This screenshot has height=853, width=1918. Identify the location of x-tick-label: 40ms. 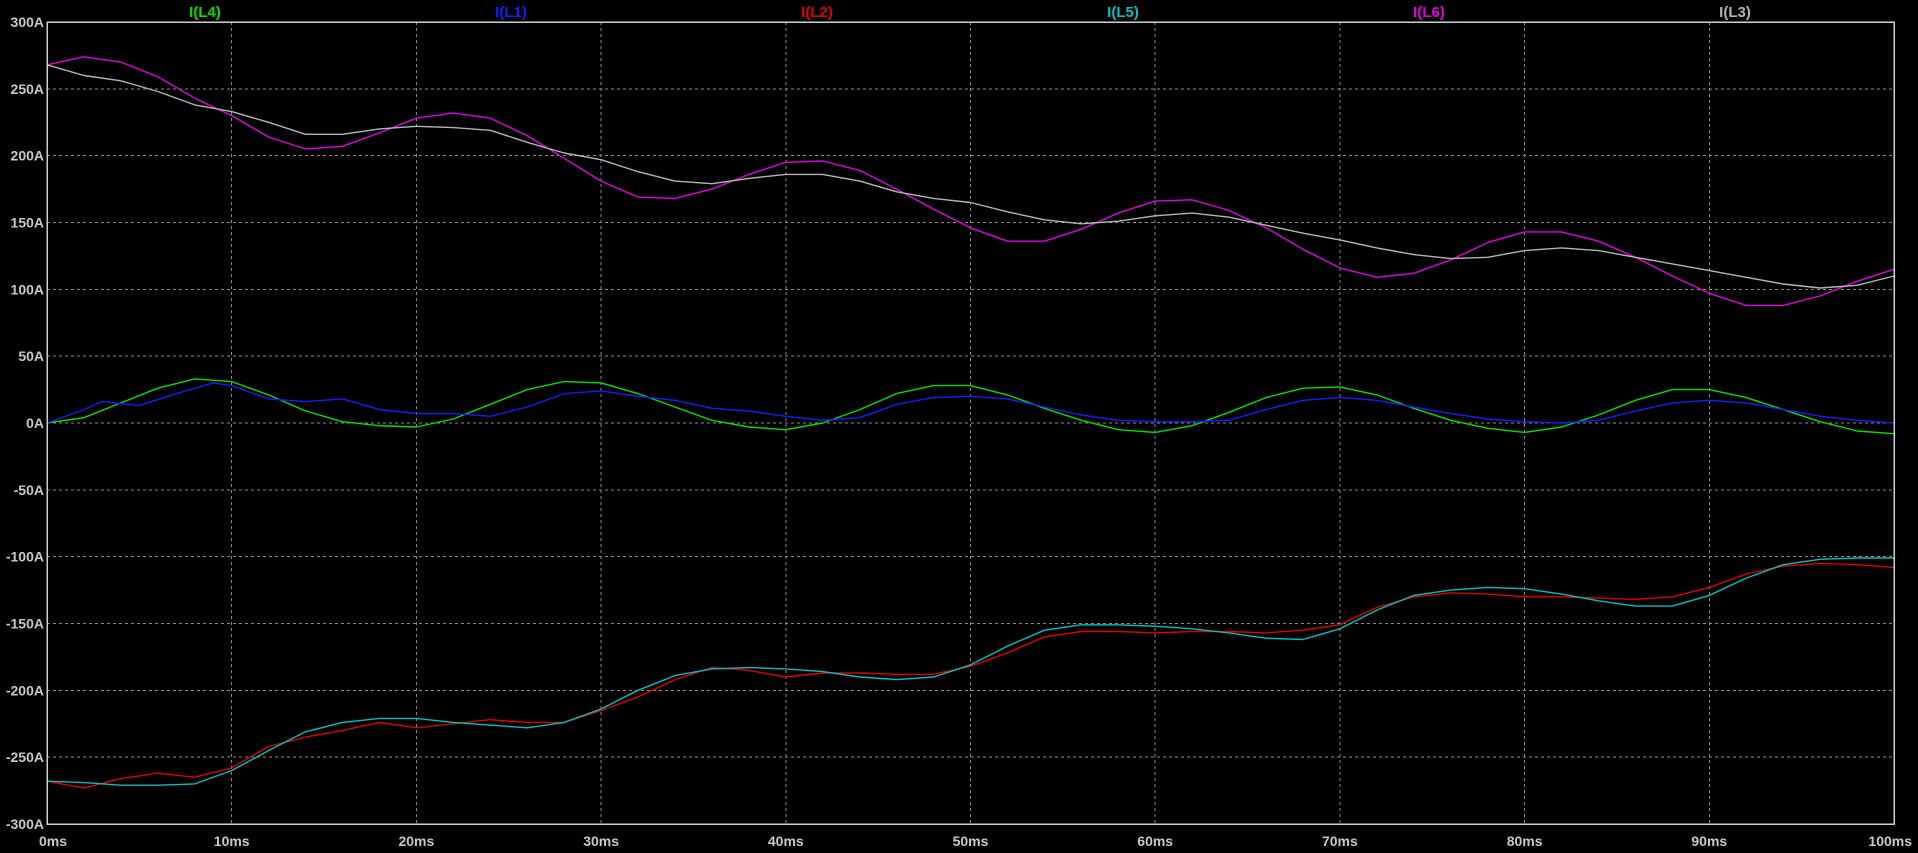
(786, 841).